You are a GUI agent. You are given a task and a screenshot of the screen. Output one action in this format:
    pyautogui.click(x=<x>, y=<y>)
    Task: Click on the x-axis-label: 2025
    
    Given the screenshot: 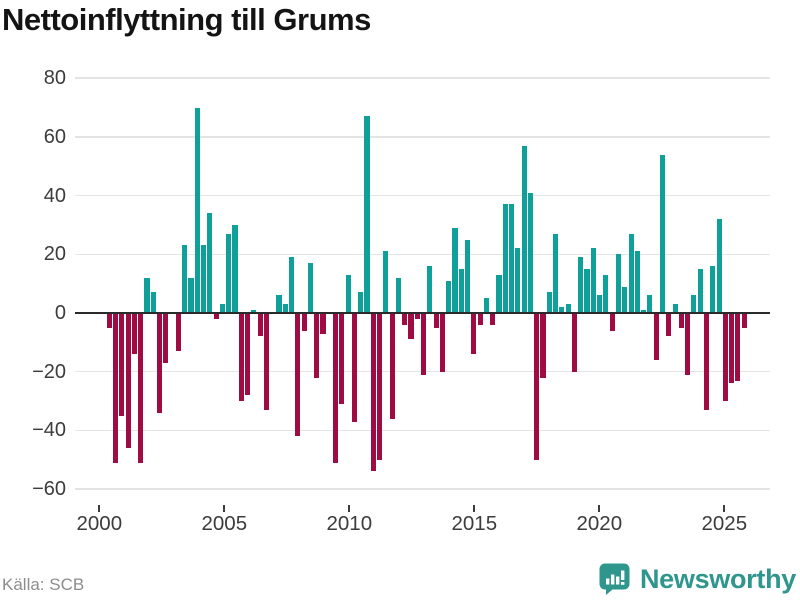 What is the action you would take?
    pyautogui.click(x=724, y=523)
    